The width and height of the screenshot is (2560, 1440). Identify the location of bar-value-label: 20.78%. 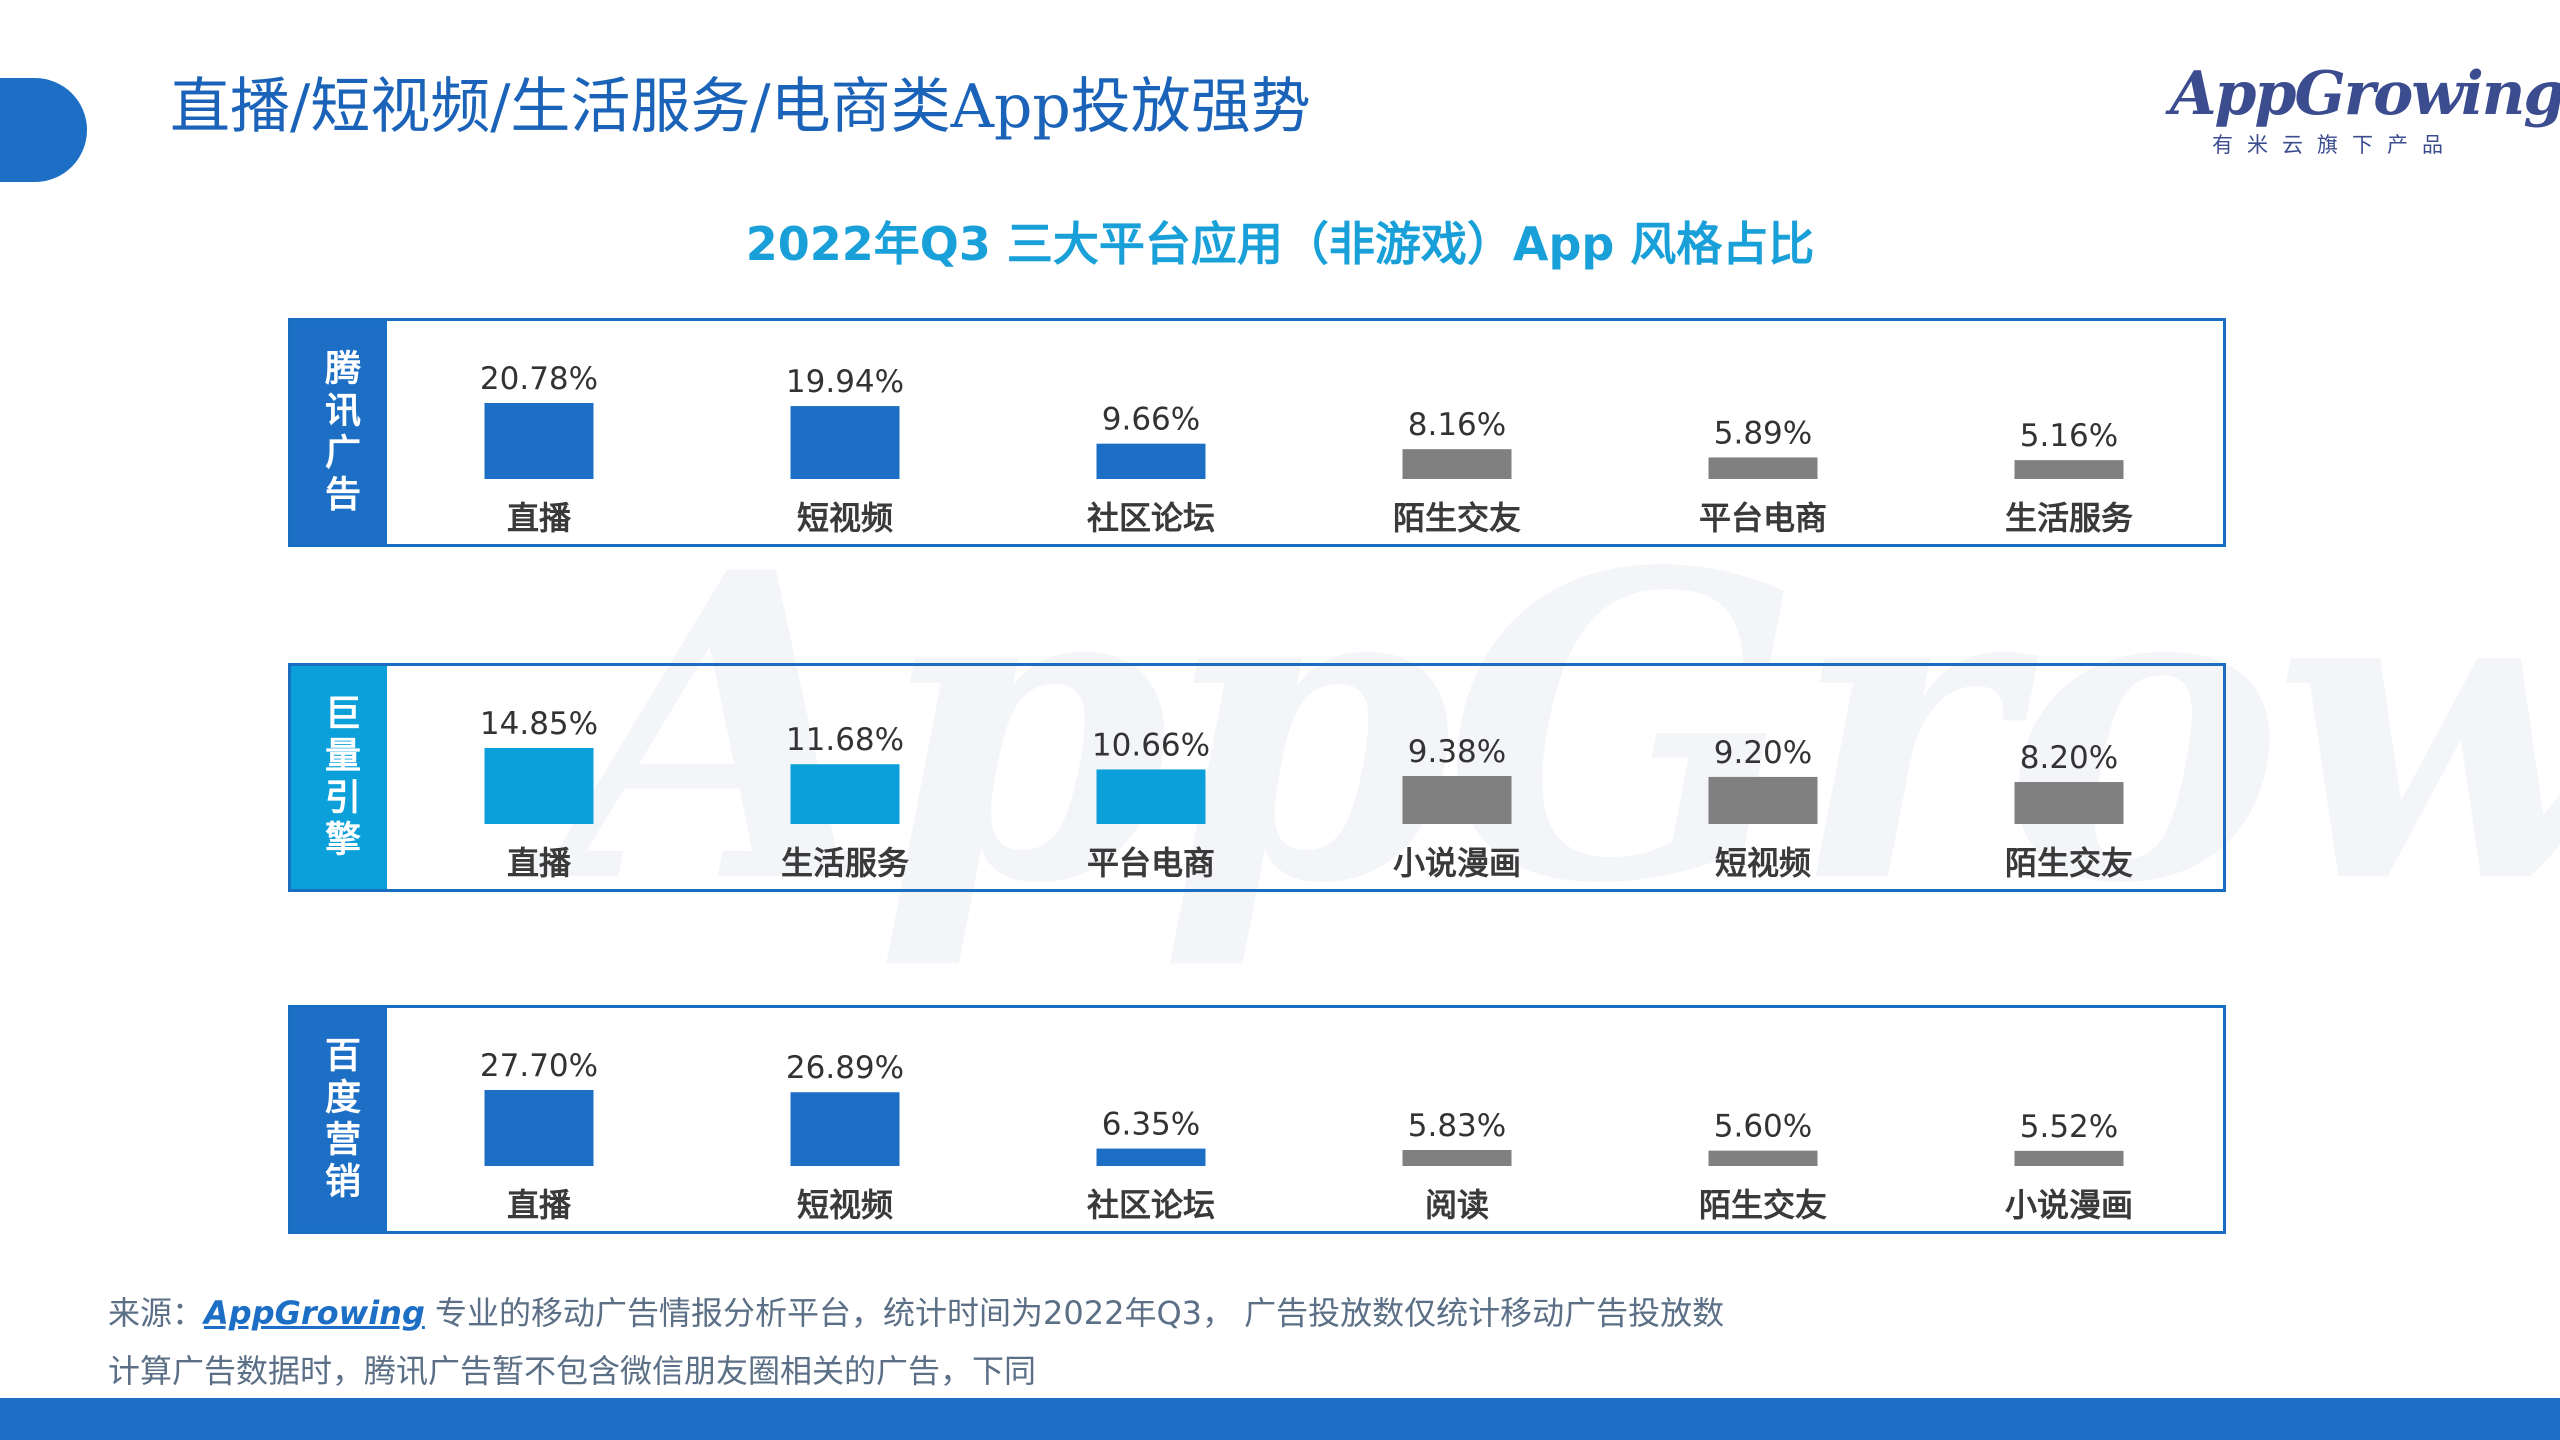
(539, 379).